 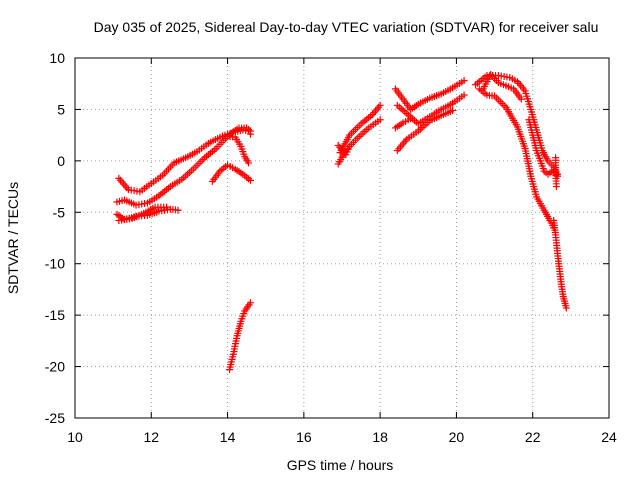 What do you see at coordinates (55, 418) in the screenshot?
I see `y-tick-label: -25` at bounding box center [55, 418].